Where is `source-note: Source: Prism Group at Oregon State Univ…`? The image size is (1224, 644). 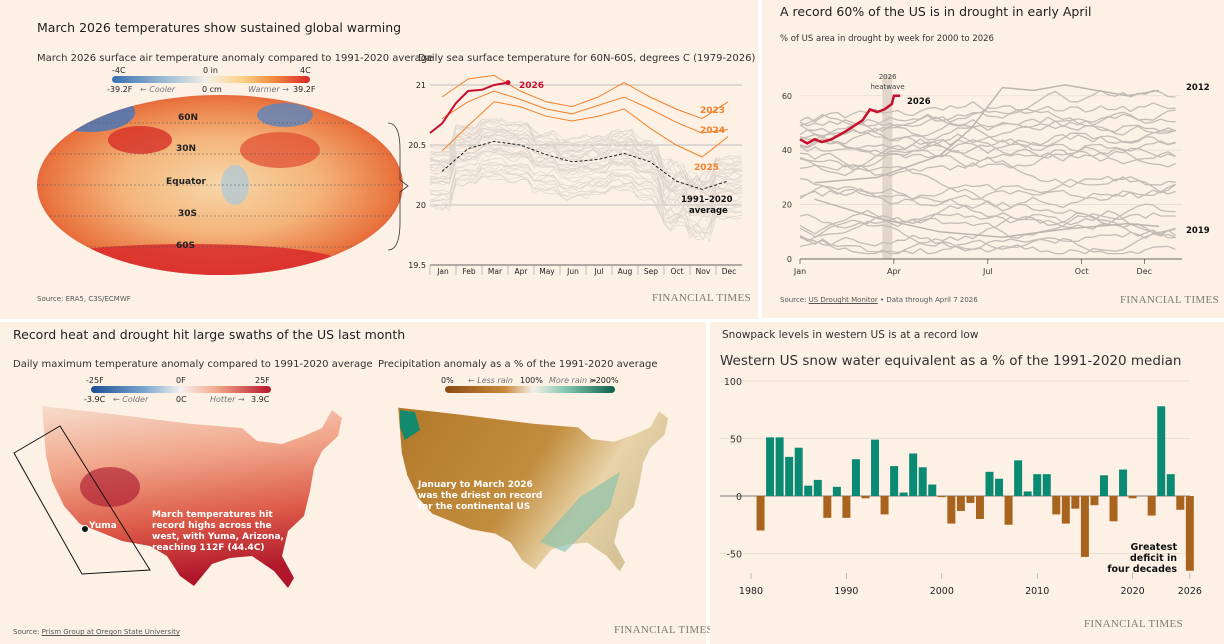
source-note: Source: Prism Group at Oregon State Univ… is located at coordinates (97, 632).